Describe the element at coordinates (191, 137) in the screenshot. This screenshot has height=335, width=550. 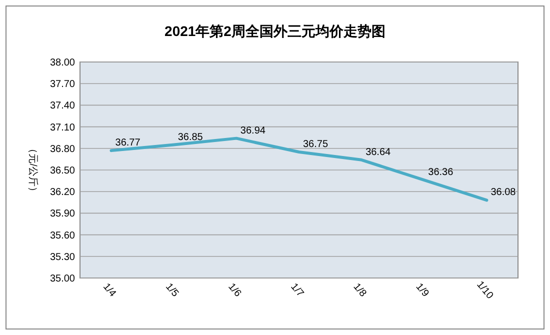
I see `data-label: 36.85` at that location.